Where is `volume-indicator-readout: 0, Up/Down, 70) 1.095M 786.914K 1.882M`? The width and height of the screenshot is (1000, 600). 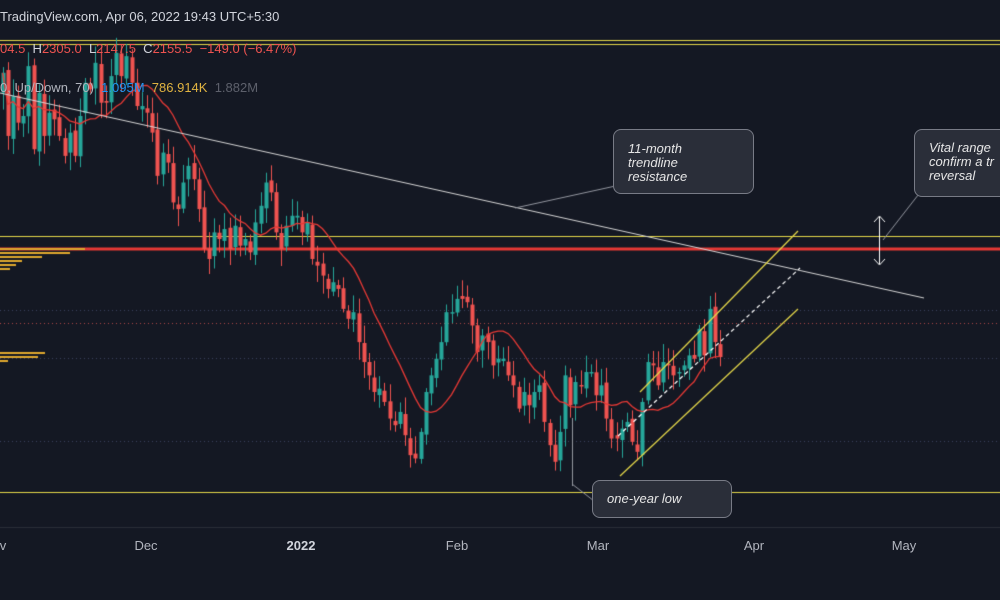
volume-indicator-readout: 0, Up/Down, 70) 1.095M 786.914K 1.882M is located at coordinates (129, 87).